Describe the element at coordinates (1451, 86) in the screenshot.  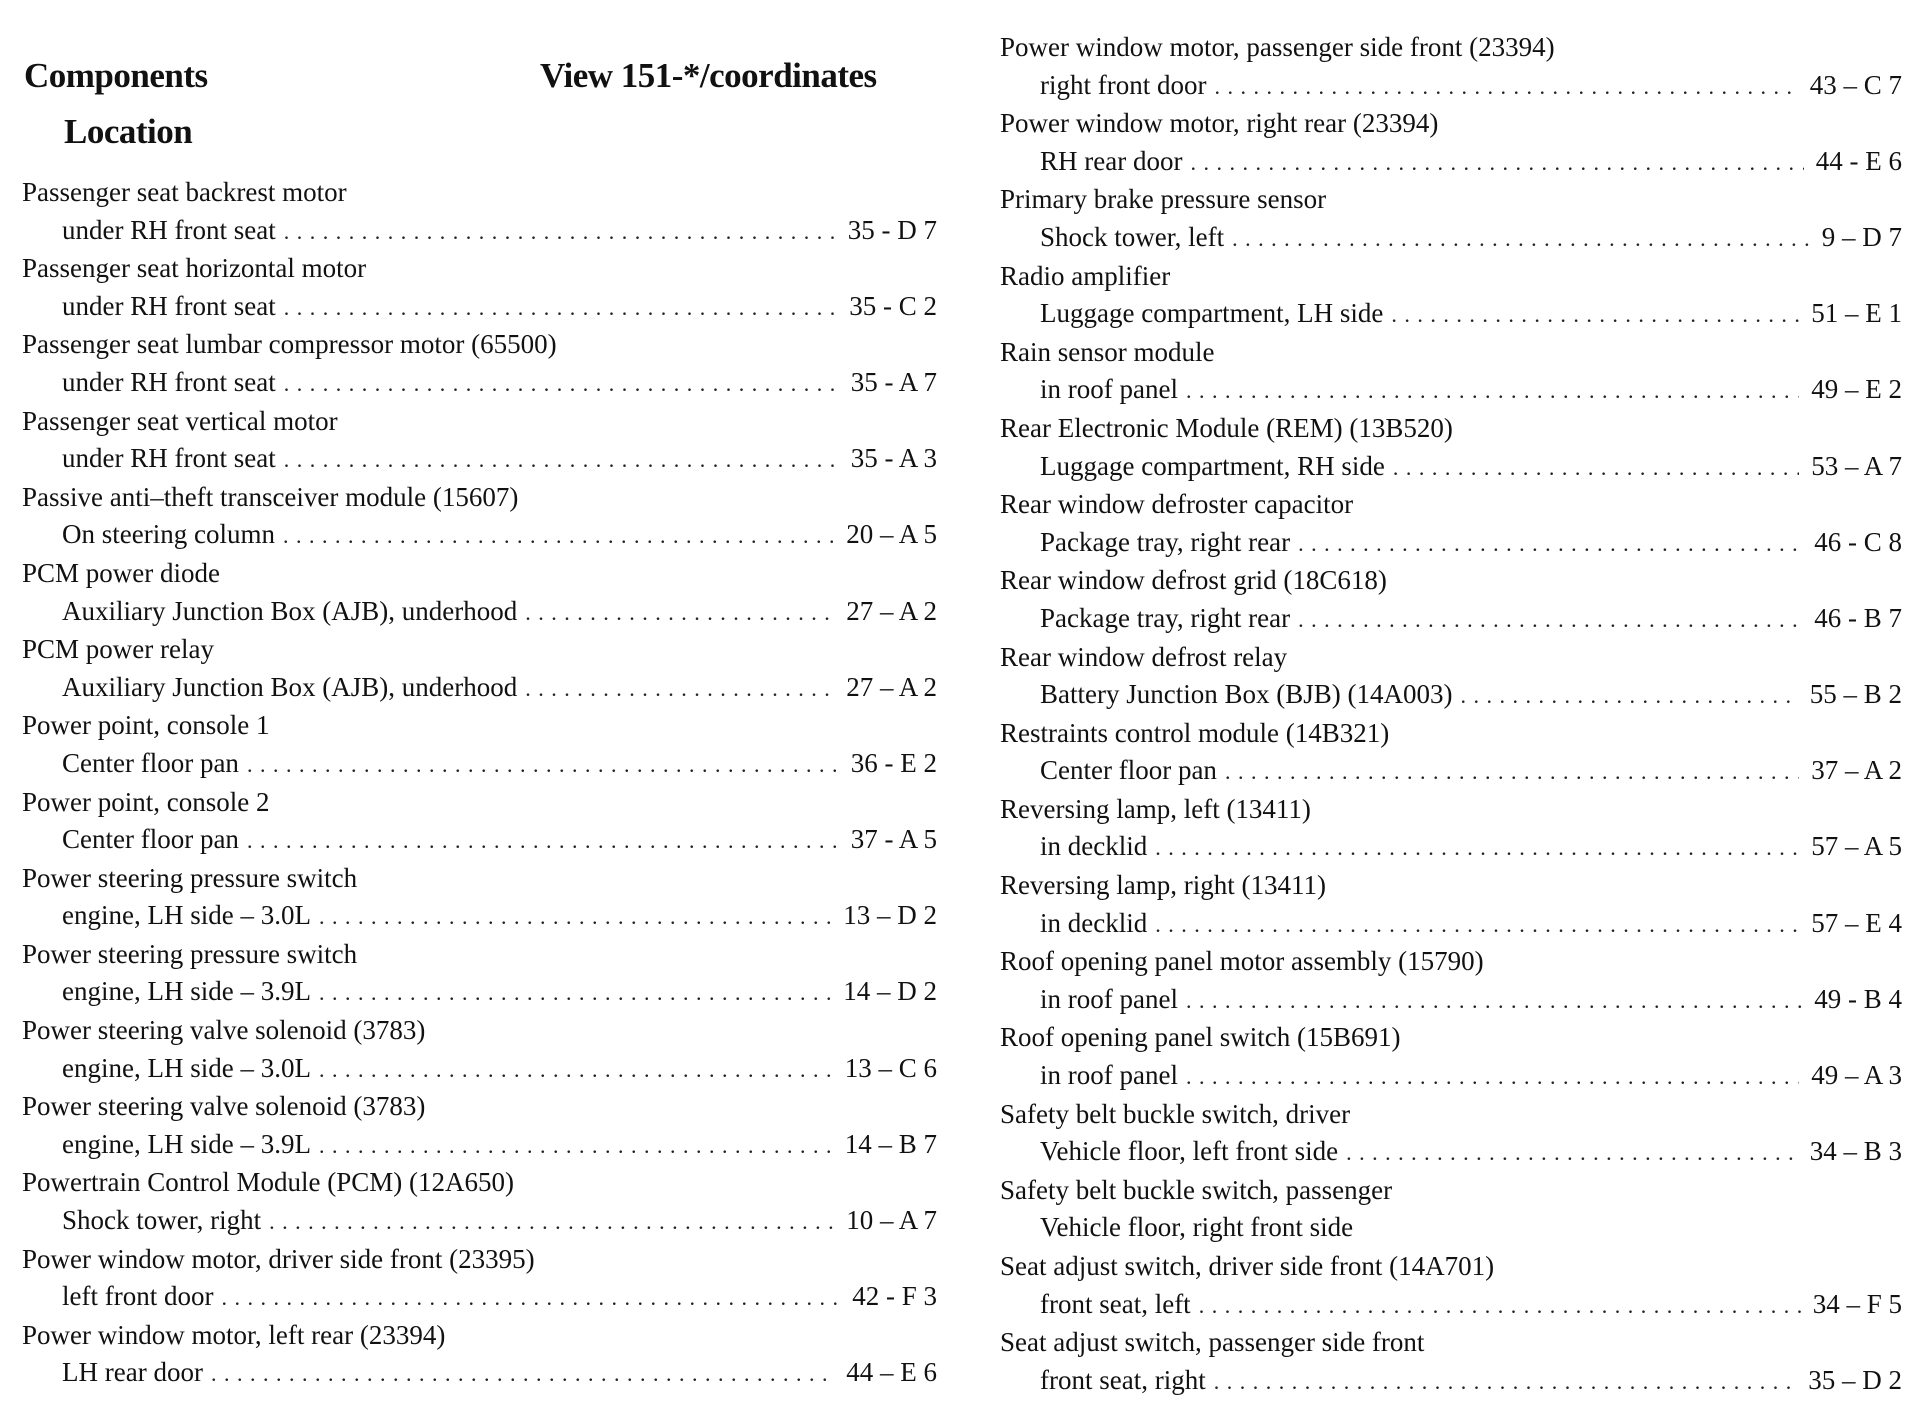
I see `location-line: right front door 43 – C 7` at that location.